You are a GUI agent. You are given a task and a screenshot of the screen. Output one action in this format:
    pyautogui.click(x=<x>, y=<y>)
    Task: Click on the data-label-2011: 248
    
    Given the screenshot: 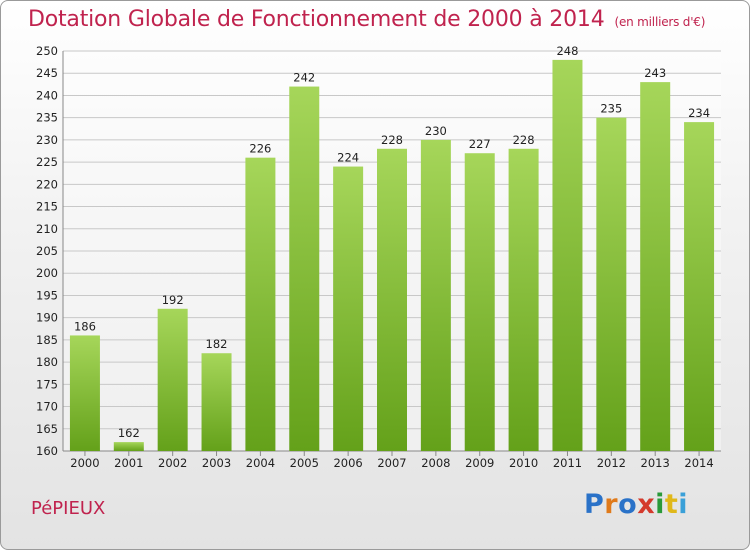 What is the action you would take?
    pyautogui.click(x=567, y=51)
    